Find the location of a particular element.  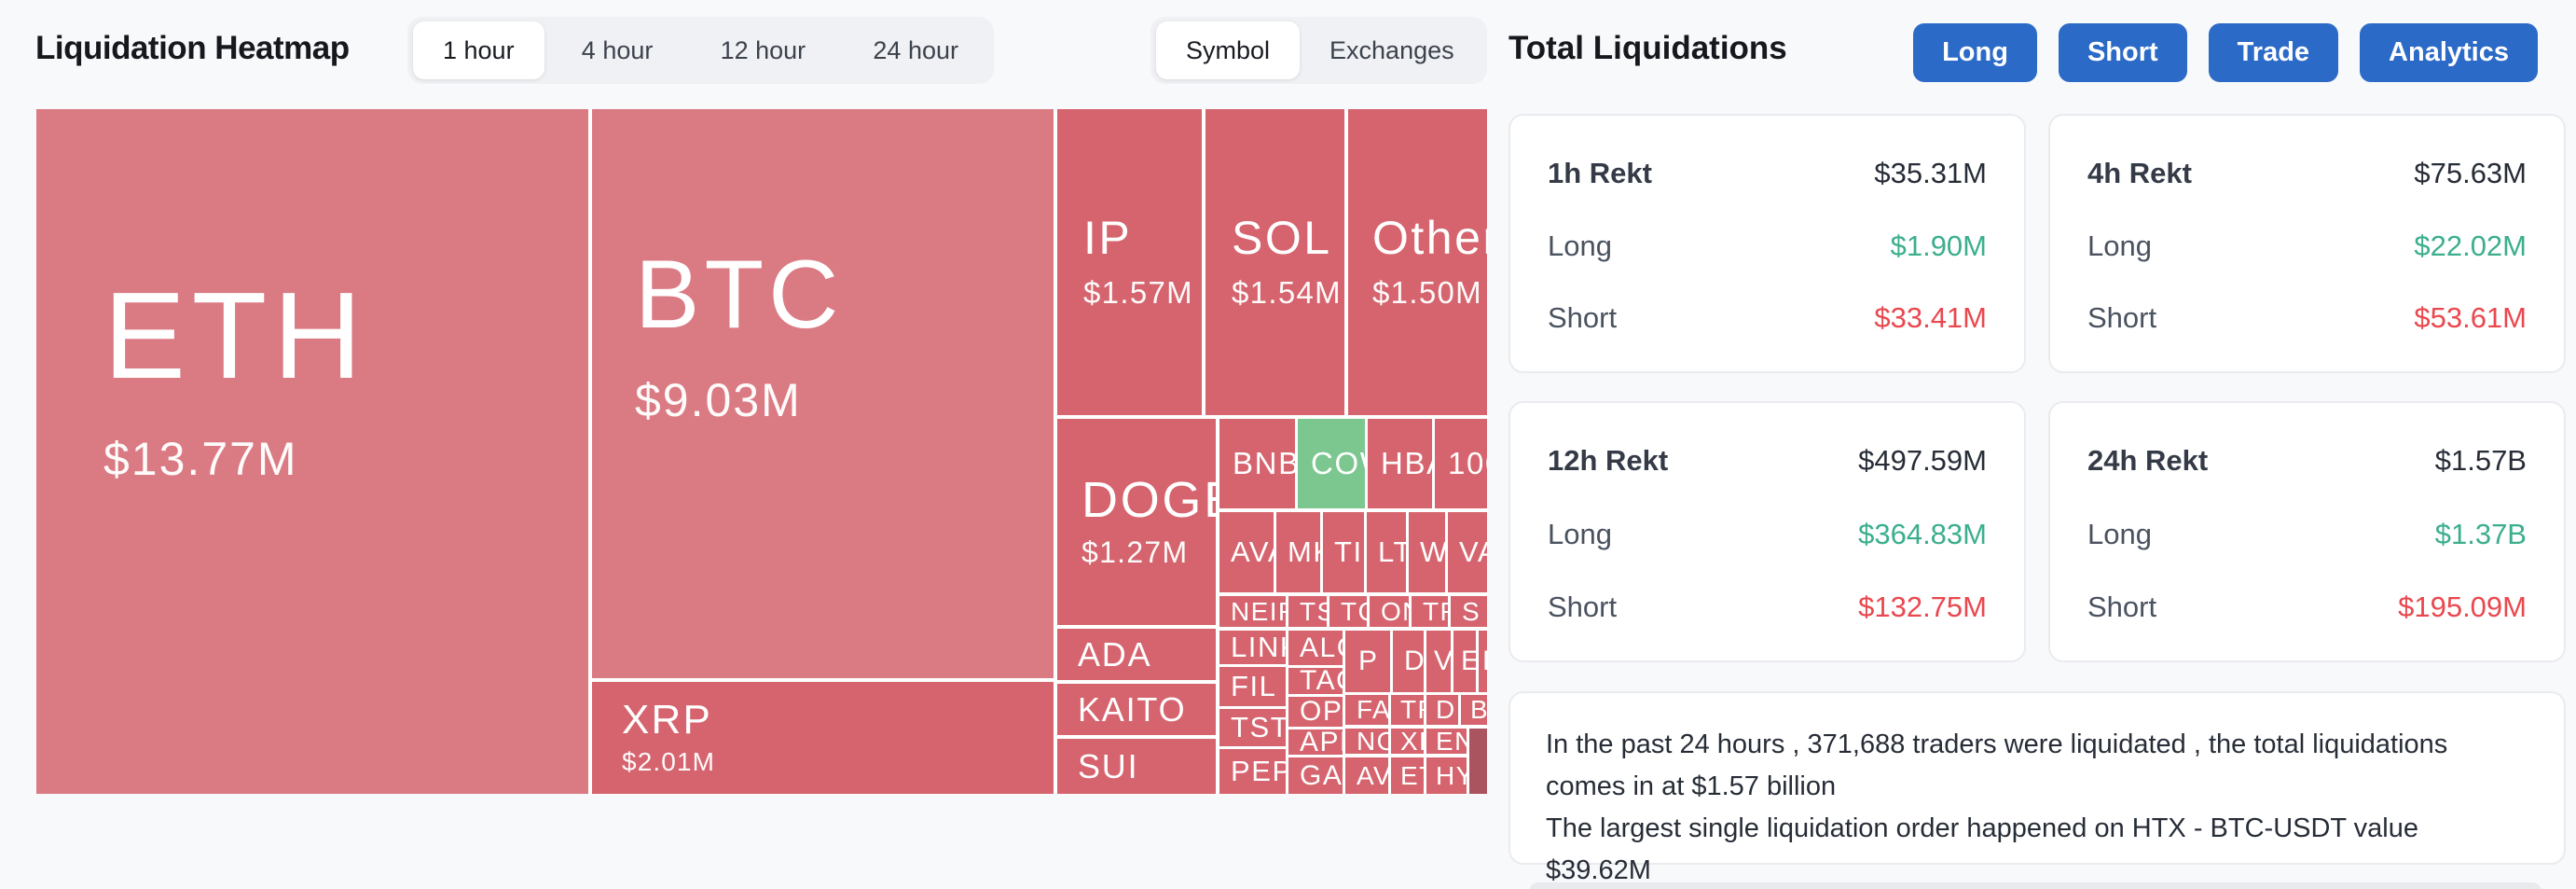

cell-symbol: FA is located at coordinates (1372, 710).